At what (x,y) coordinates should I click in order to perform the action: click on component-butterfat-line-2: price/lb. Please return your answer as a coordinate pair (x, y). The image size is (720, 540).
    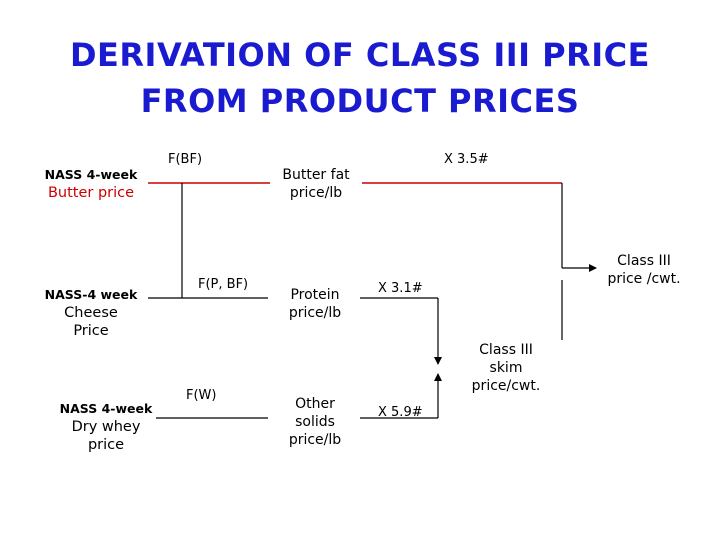
    Looking at the image, I should click on (316, 193).